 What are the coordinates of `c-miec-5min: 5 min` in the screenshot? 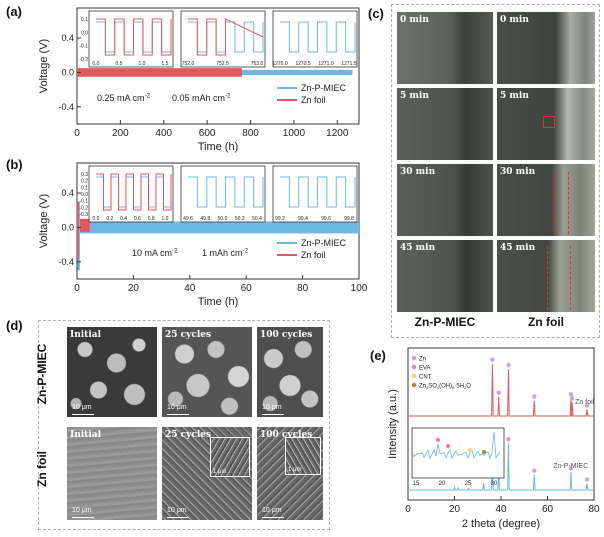 It's located at (445, 124).